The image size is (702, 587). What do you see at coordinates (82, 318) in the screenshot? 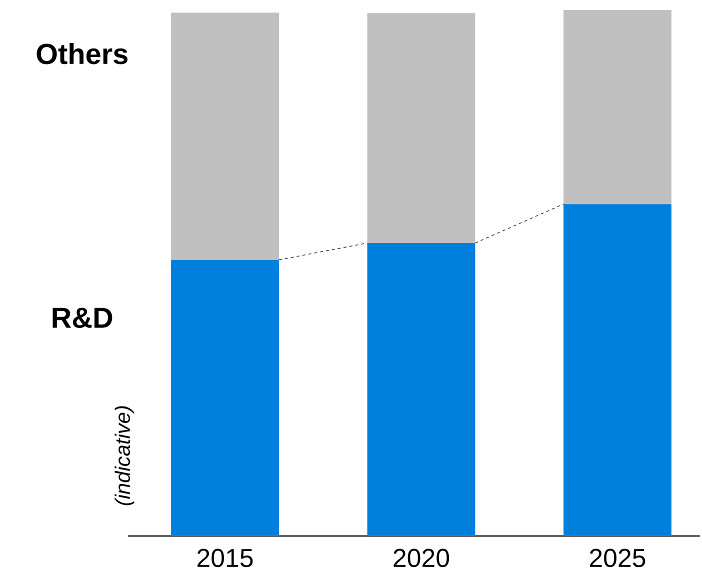
I see `text: R&D` at bounding box center [82, 318].